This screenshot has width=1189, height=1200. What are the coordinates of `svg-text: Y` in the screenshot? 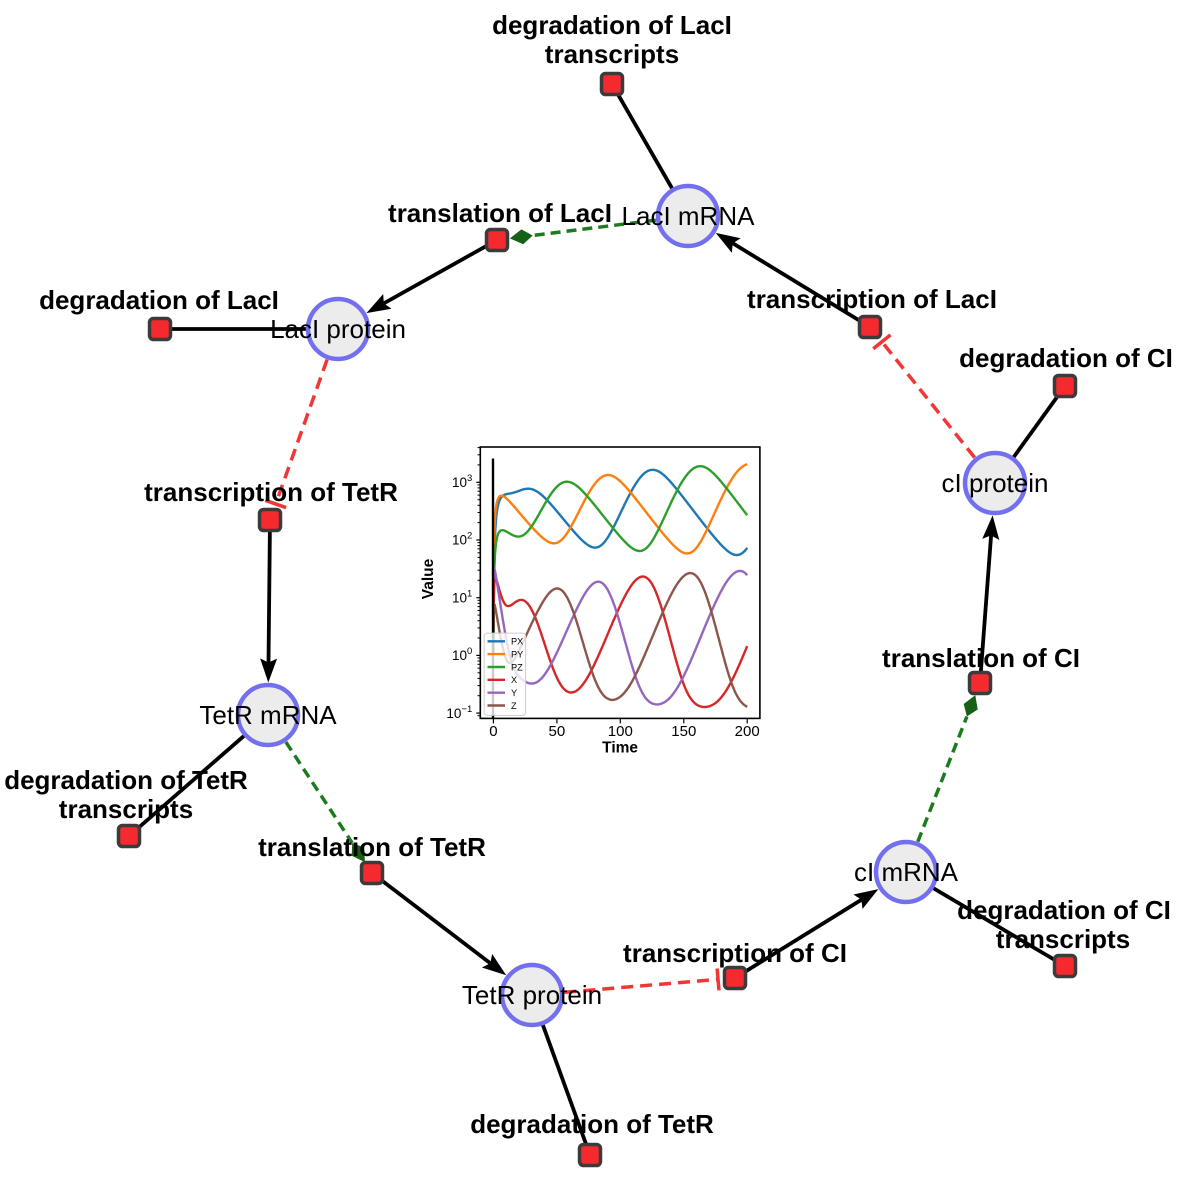 It's located at (514, 693).